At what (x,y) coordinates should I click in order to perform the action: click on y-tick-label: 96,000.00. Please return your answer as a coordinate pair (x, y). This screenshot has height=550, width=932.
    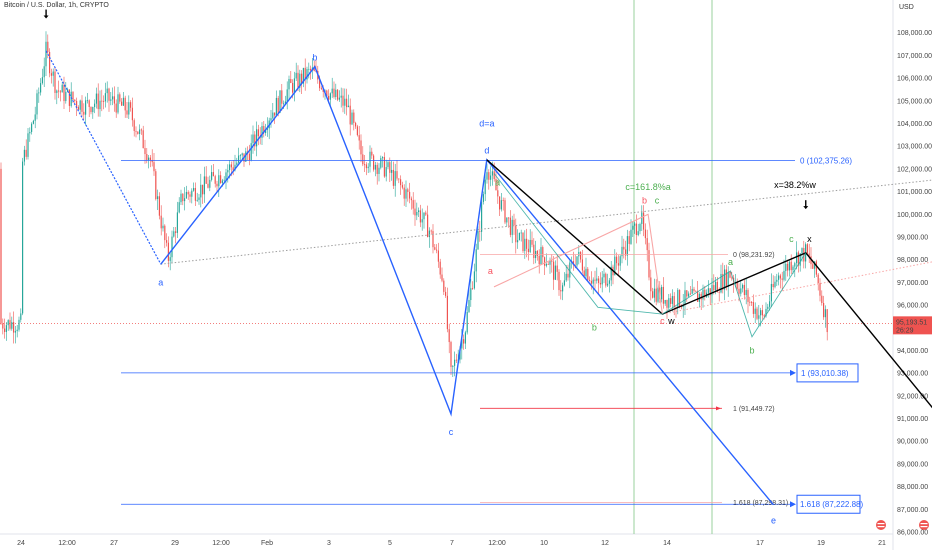
    Looking at the image, I should click on (912, 306).